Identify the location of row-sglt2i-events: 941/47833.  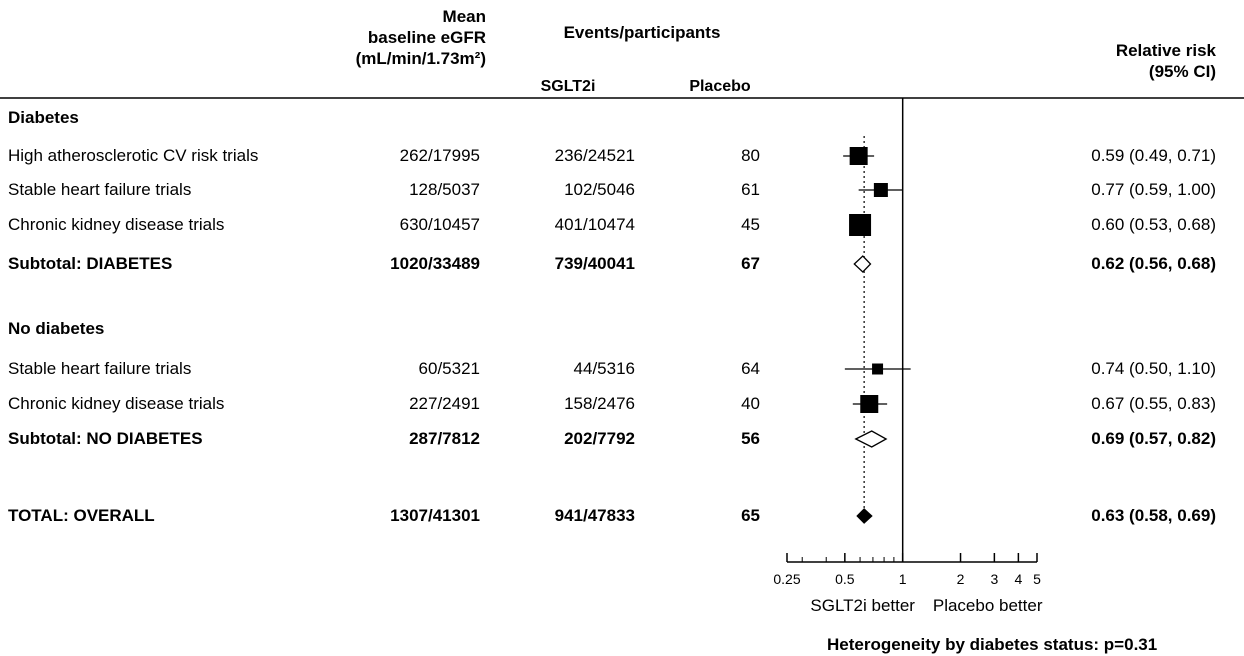
(594, 515).